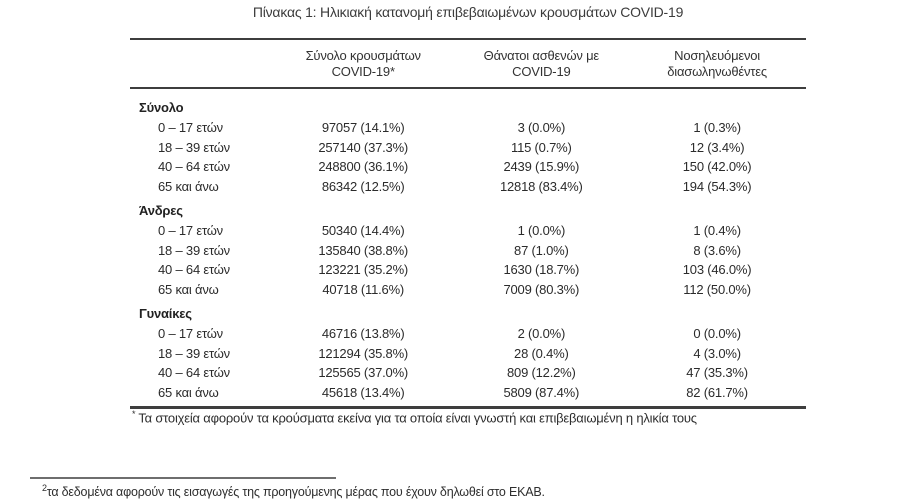 The image size is (914, 504). What do you see at coordinates (363, 147) in the screenshot?
I see `cases-cell: 257140 (37.3%)` at bounding box center [363, 147].